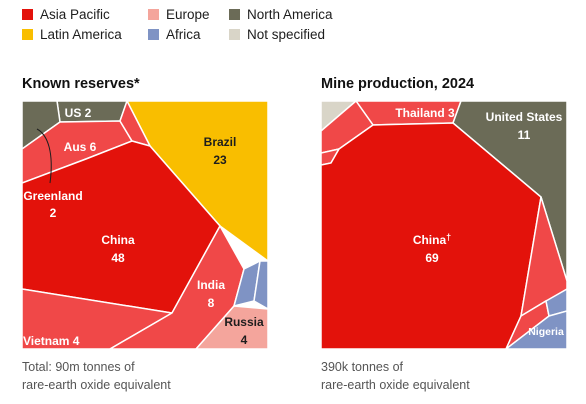  I want to click on legend-item-not-specified: Not specified, so click(277, 34).